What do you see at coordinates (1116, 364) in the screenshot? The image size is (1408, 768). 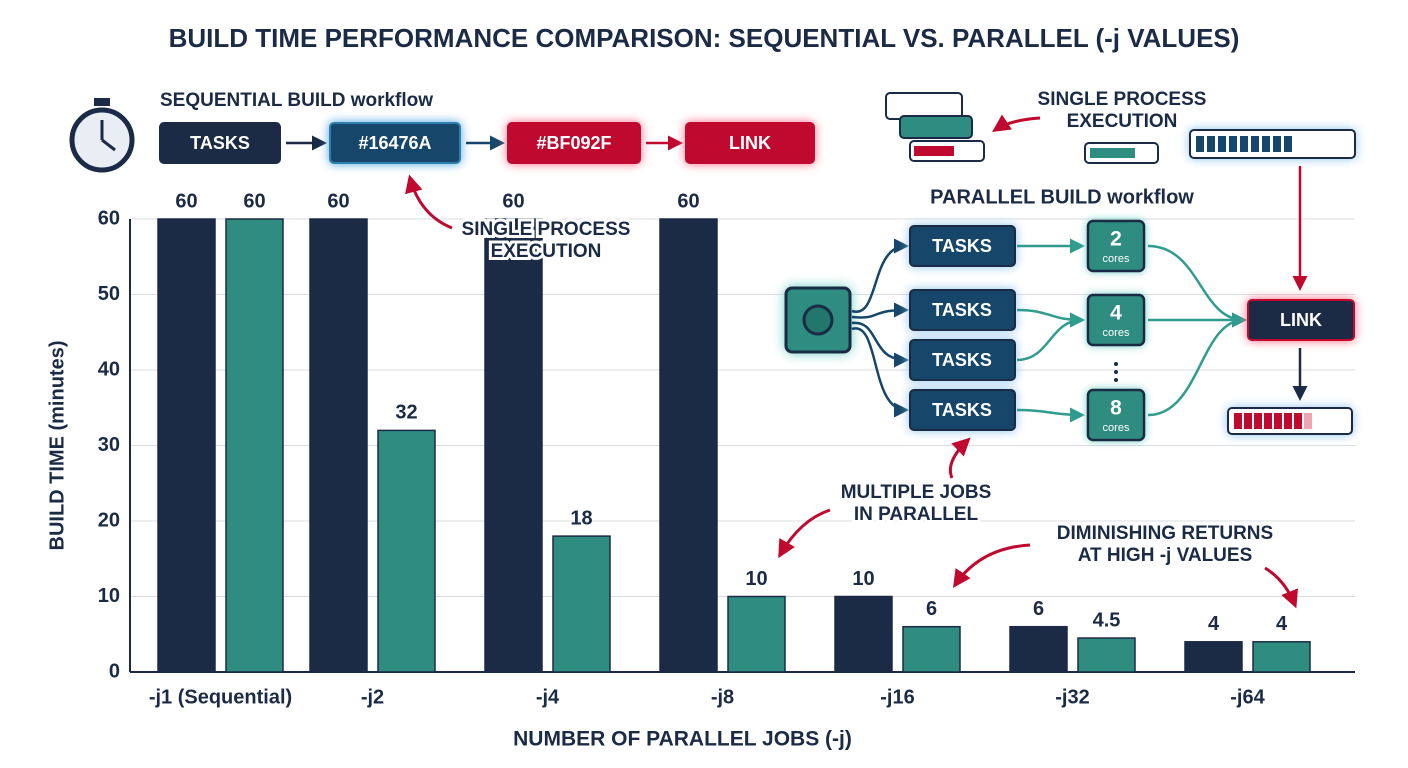 I see `dot` at bounding box center [1116, 364].